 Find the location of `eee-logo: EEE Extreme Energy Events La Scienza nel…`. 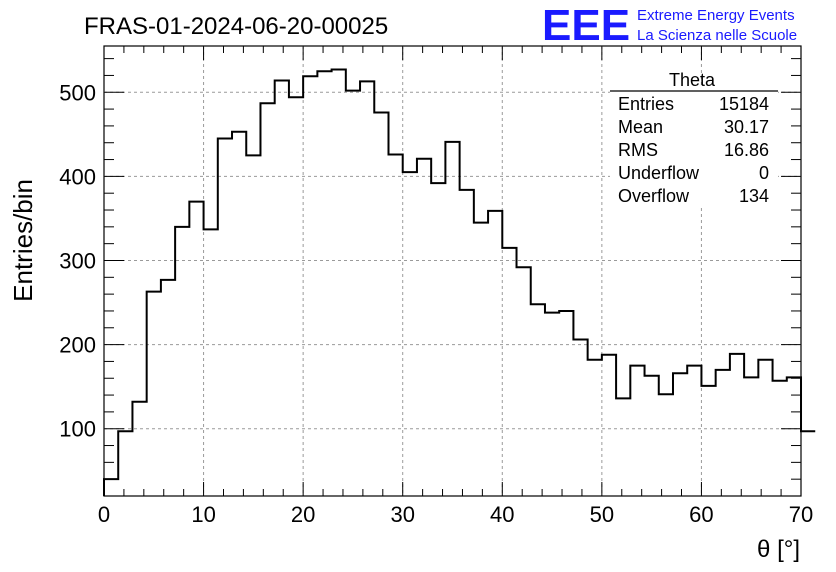

eee-logo: EEE Extreme Energy Events La Scienza nel… is located at coordinates (669, 25).